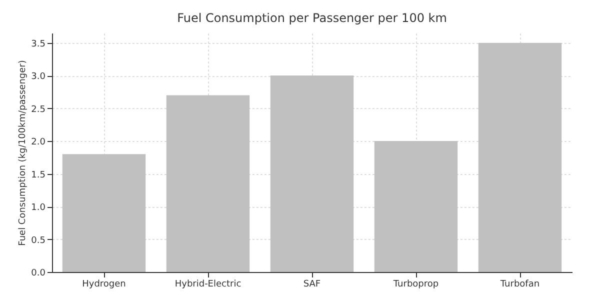  What do you see at coordinates (415, 285) in the screenshot?
I see `x-tick-label: Turboprop` at bounding box center [415, 285].